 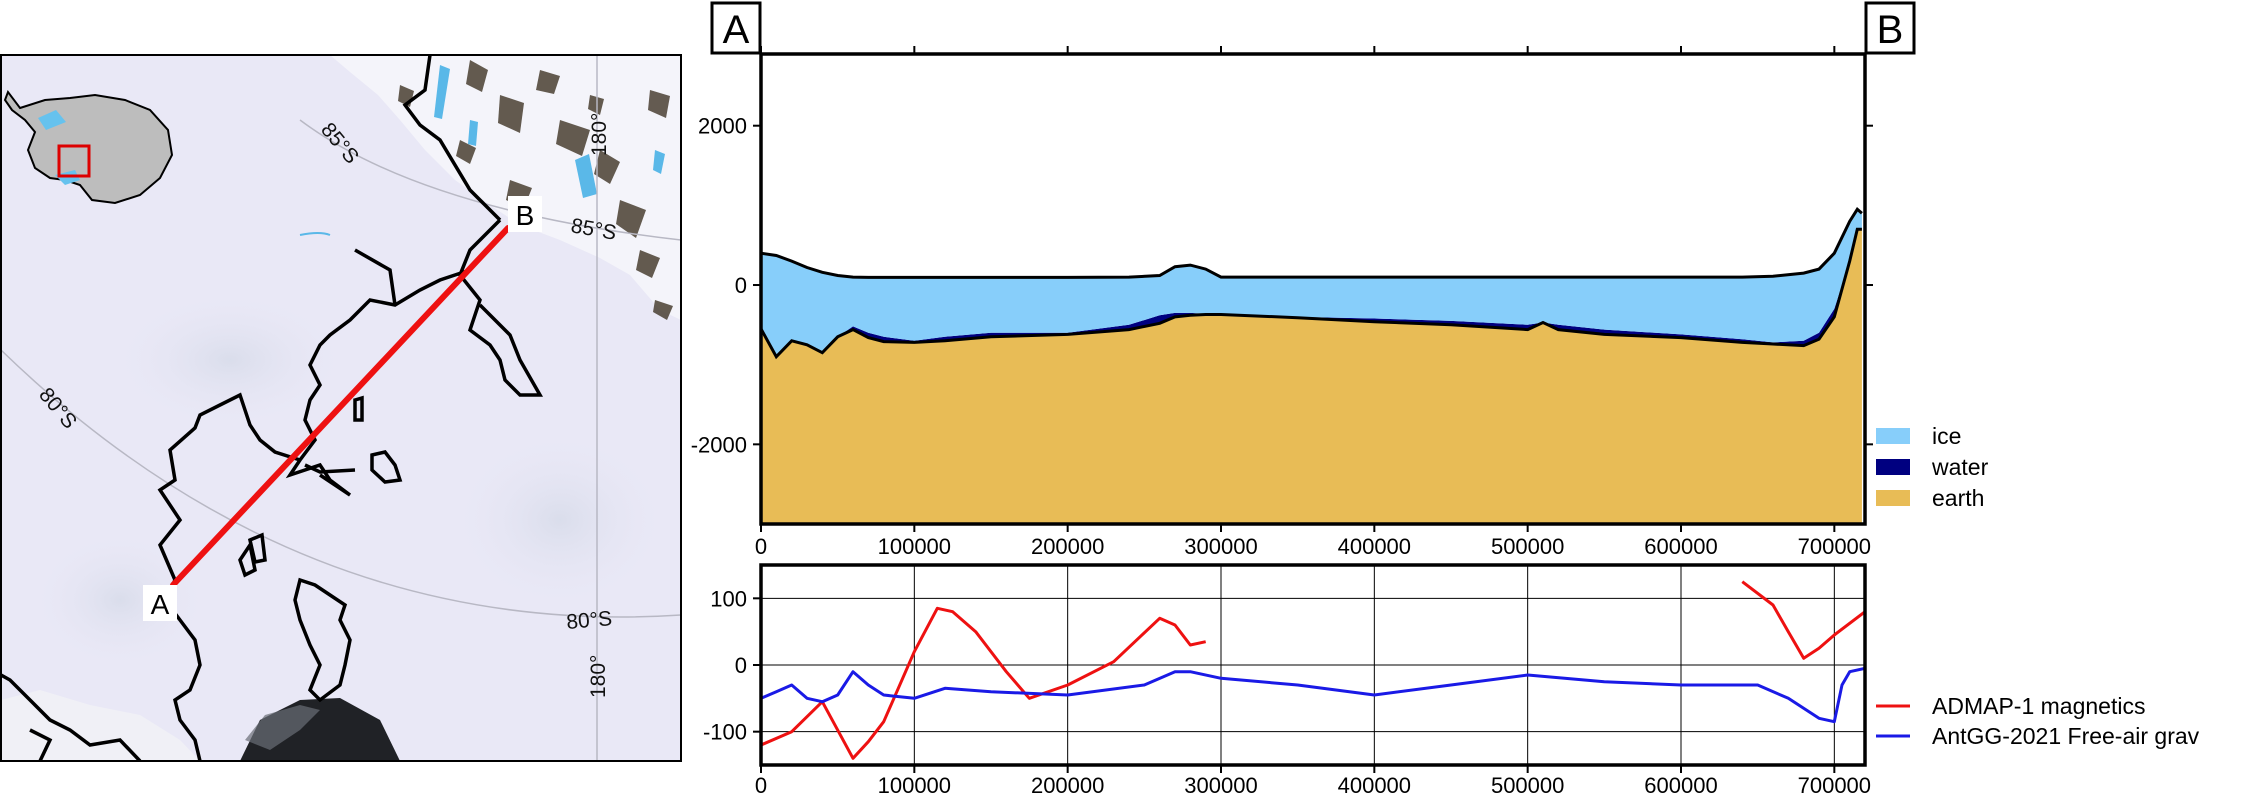 I want to click on label-a-box, so click(x=160, y=603).